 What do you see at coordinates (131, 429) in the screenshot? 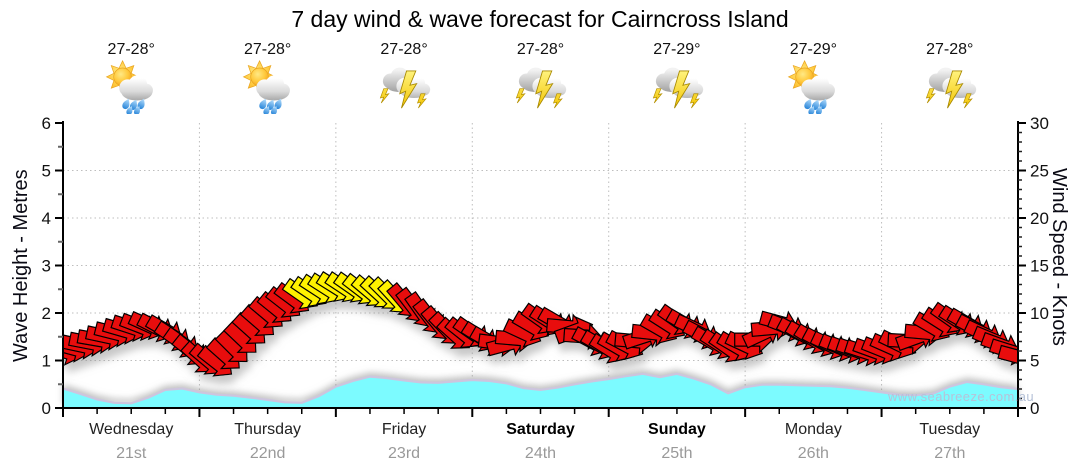
I see `day-label: Wednesday` at bounding box center [131, 429].